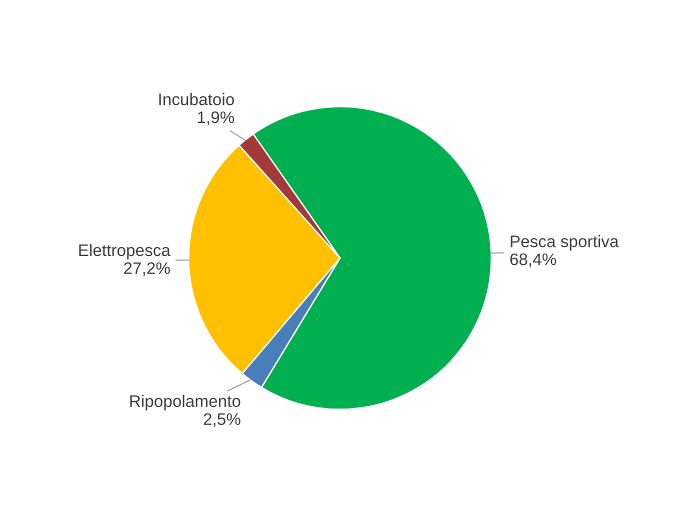 This screenshot has height=516, width=680. Describe the element at coordinates (222, 420) in the screenshot. I see `data-label: 2,5%` at that location.